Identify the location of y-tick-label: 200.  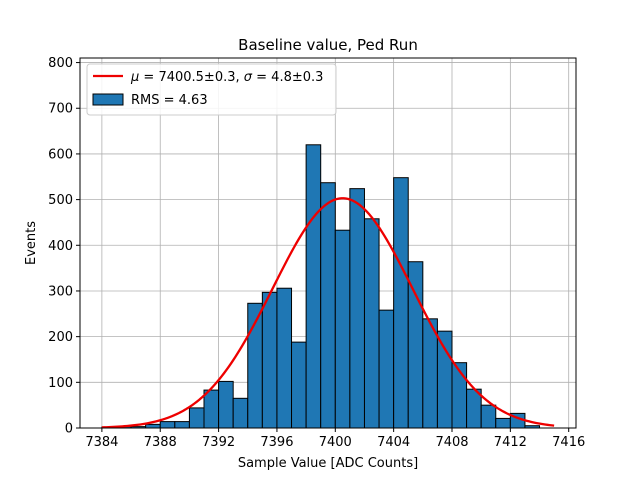
(60, 337).